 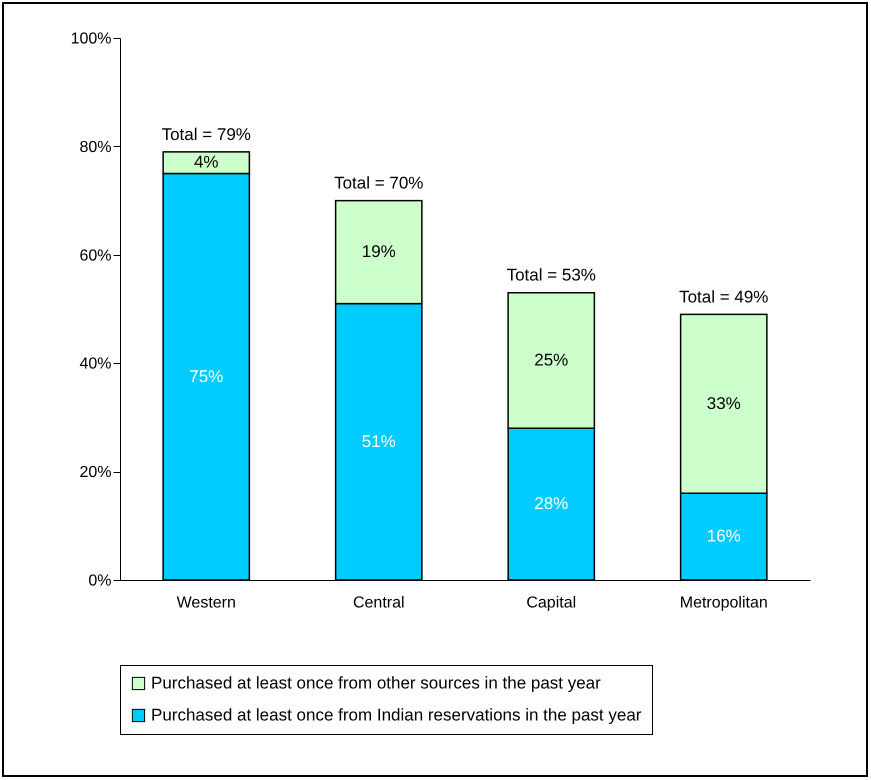 What do you see at coordinates (95, 364) in the screenshot?
I see `y-tick-label: 40%` at bounding box center [95, 364].